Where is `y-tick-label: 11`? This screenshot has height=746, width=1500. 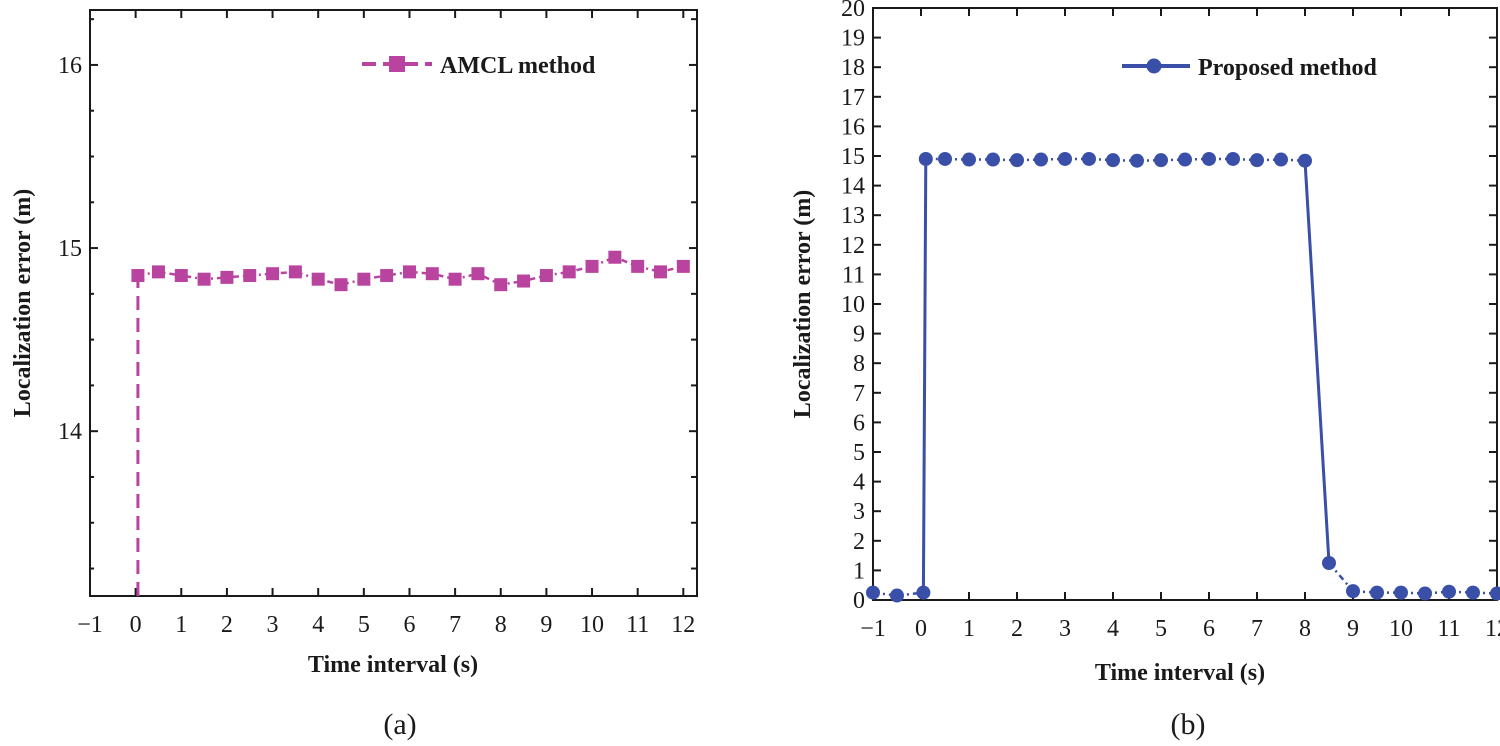
y-tick-label: 11 is located at coordinates (853, 275).